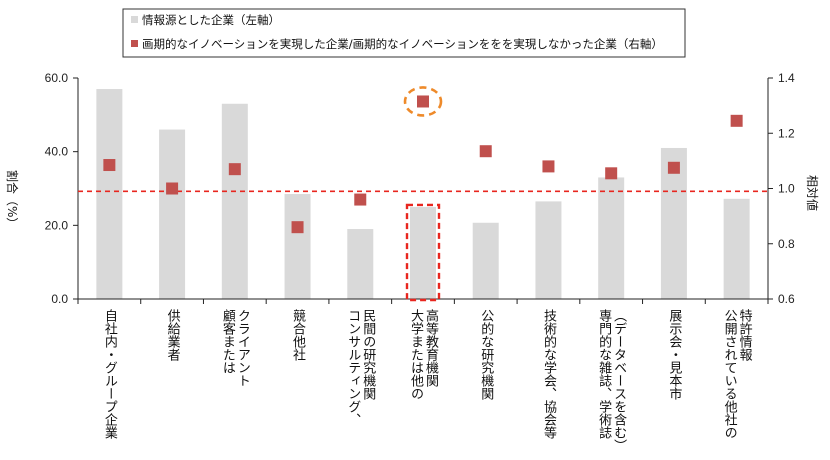 Image resolution: width=830 pixels, height=460 pixels. What do you see at coordinates (431, 348) in the screenshot?
I see `category-label: 高等教育機関` at bounding box center [431, 348].